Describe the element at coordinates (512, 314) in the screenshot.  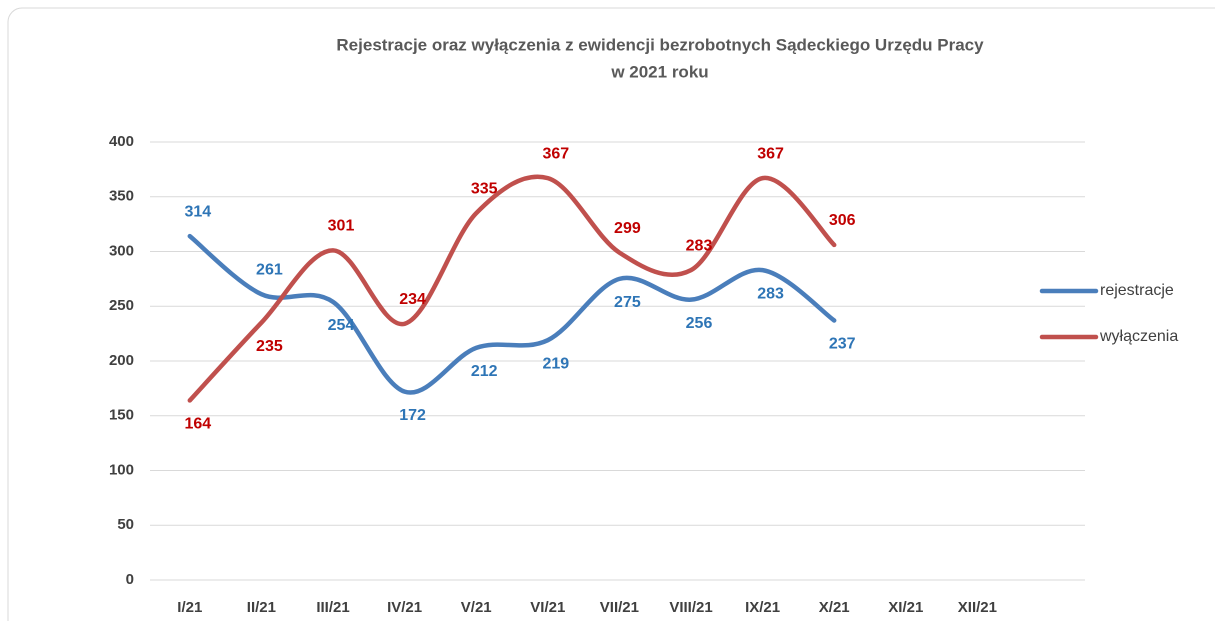
I see `series-line` at that location.